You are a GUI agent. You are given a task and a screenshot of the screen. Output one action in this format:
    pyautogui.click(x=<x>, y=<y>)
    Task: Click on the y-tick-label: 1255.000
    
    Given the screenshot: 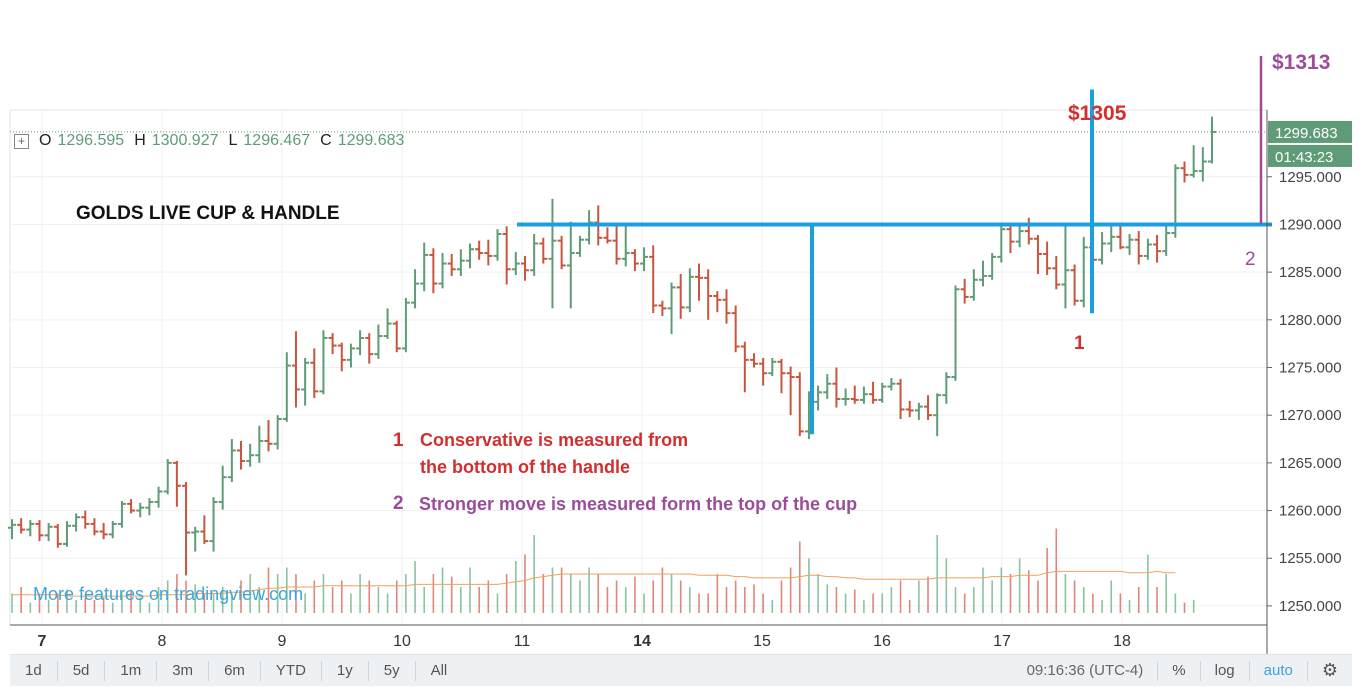 What is the action you would take?
    pyautogui.click(x=1310, y=558)
    